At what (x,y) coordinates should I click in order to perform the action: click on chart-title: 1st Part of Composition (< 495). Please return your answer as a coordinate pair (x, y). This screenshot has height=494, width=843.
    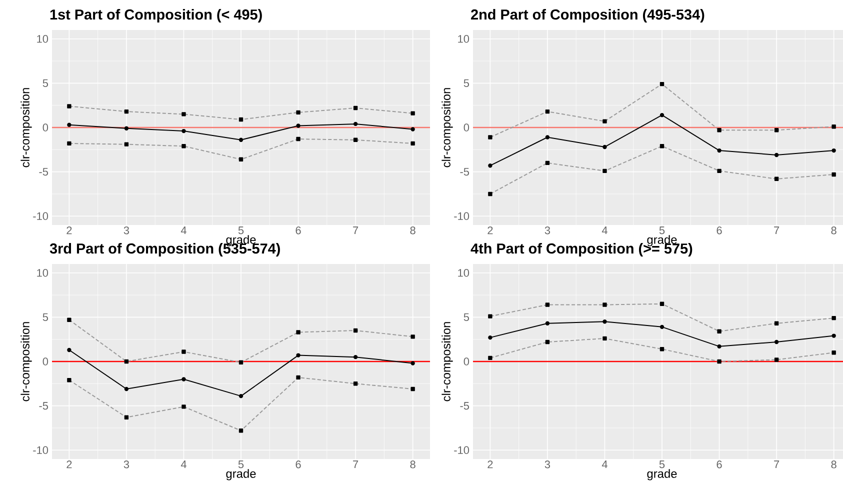
    Looking at the image, I should click on (156, 15).